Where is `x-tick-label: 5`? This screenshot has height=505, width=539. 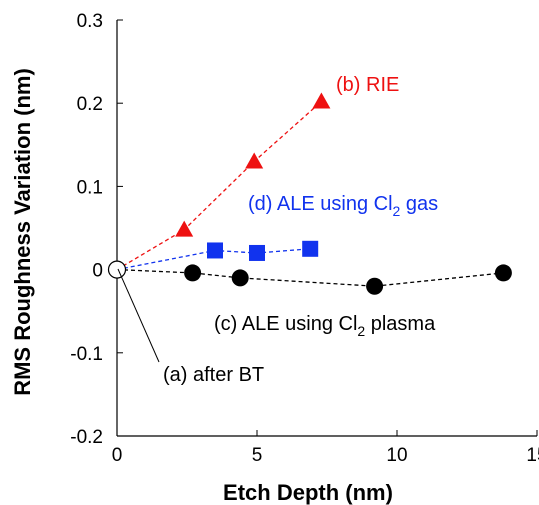
x-tick-label: 5 is located at coordinates (257, 455).